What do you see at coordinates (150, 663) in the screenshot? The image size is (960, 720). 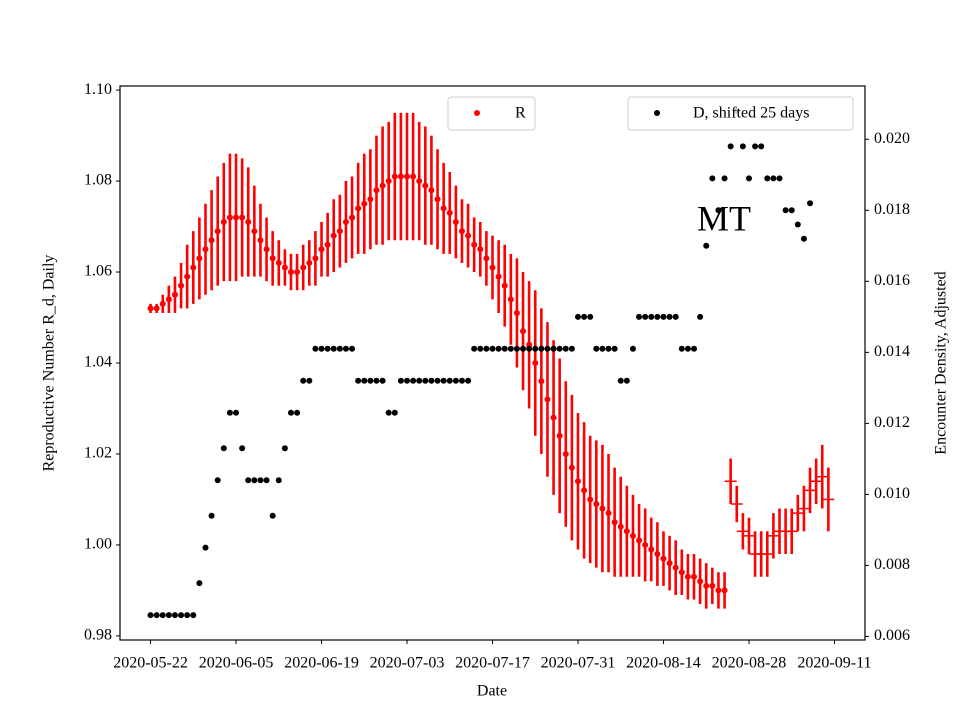 I see `x-tick-label: 2020-05-22` at bounding box center [150, 663].